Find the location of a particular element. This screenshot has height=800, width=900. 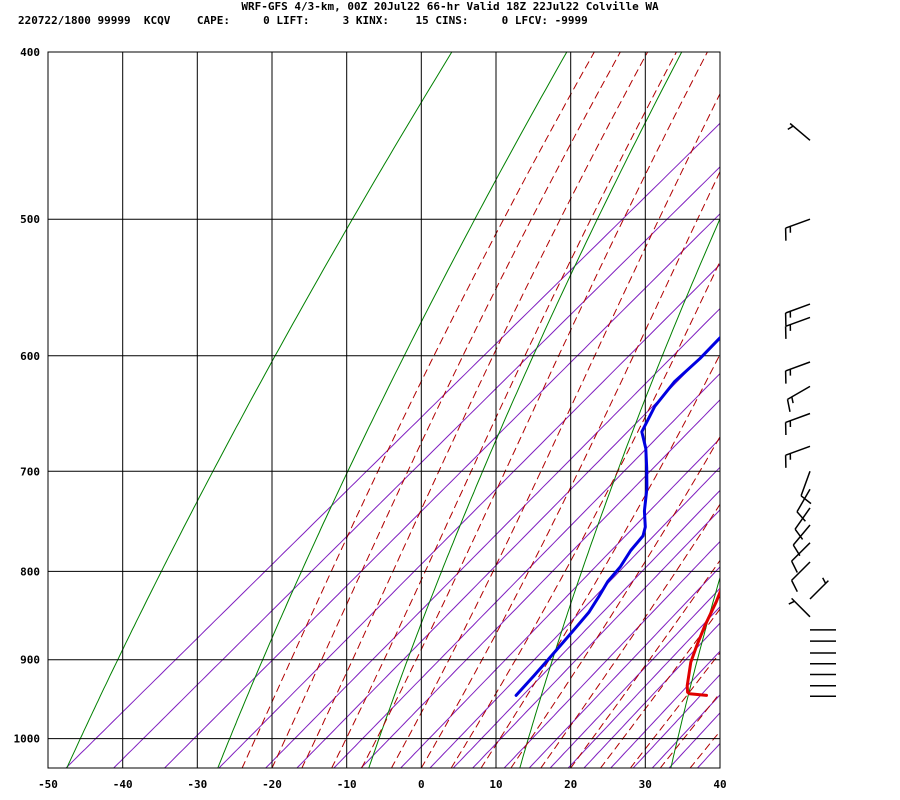

pressure-tick-label: 600 is located at coordinates (30, 356).